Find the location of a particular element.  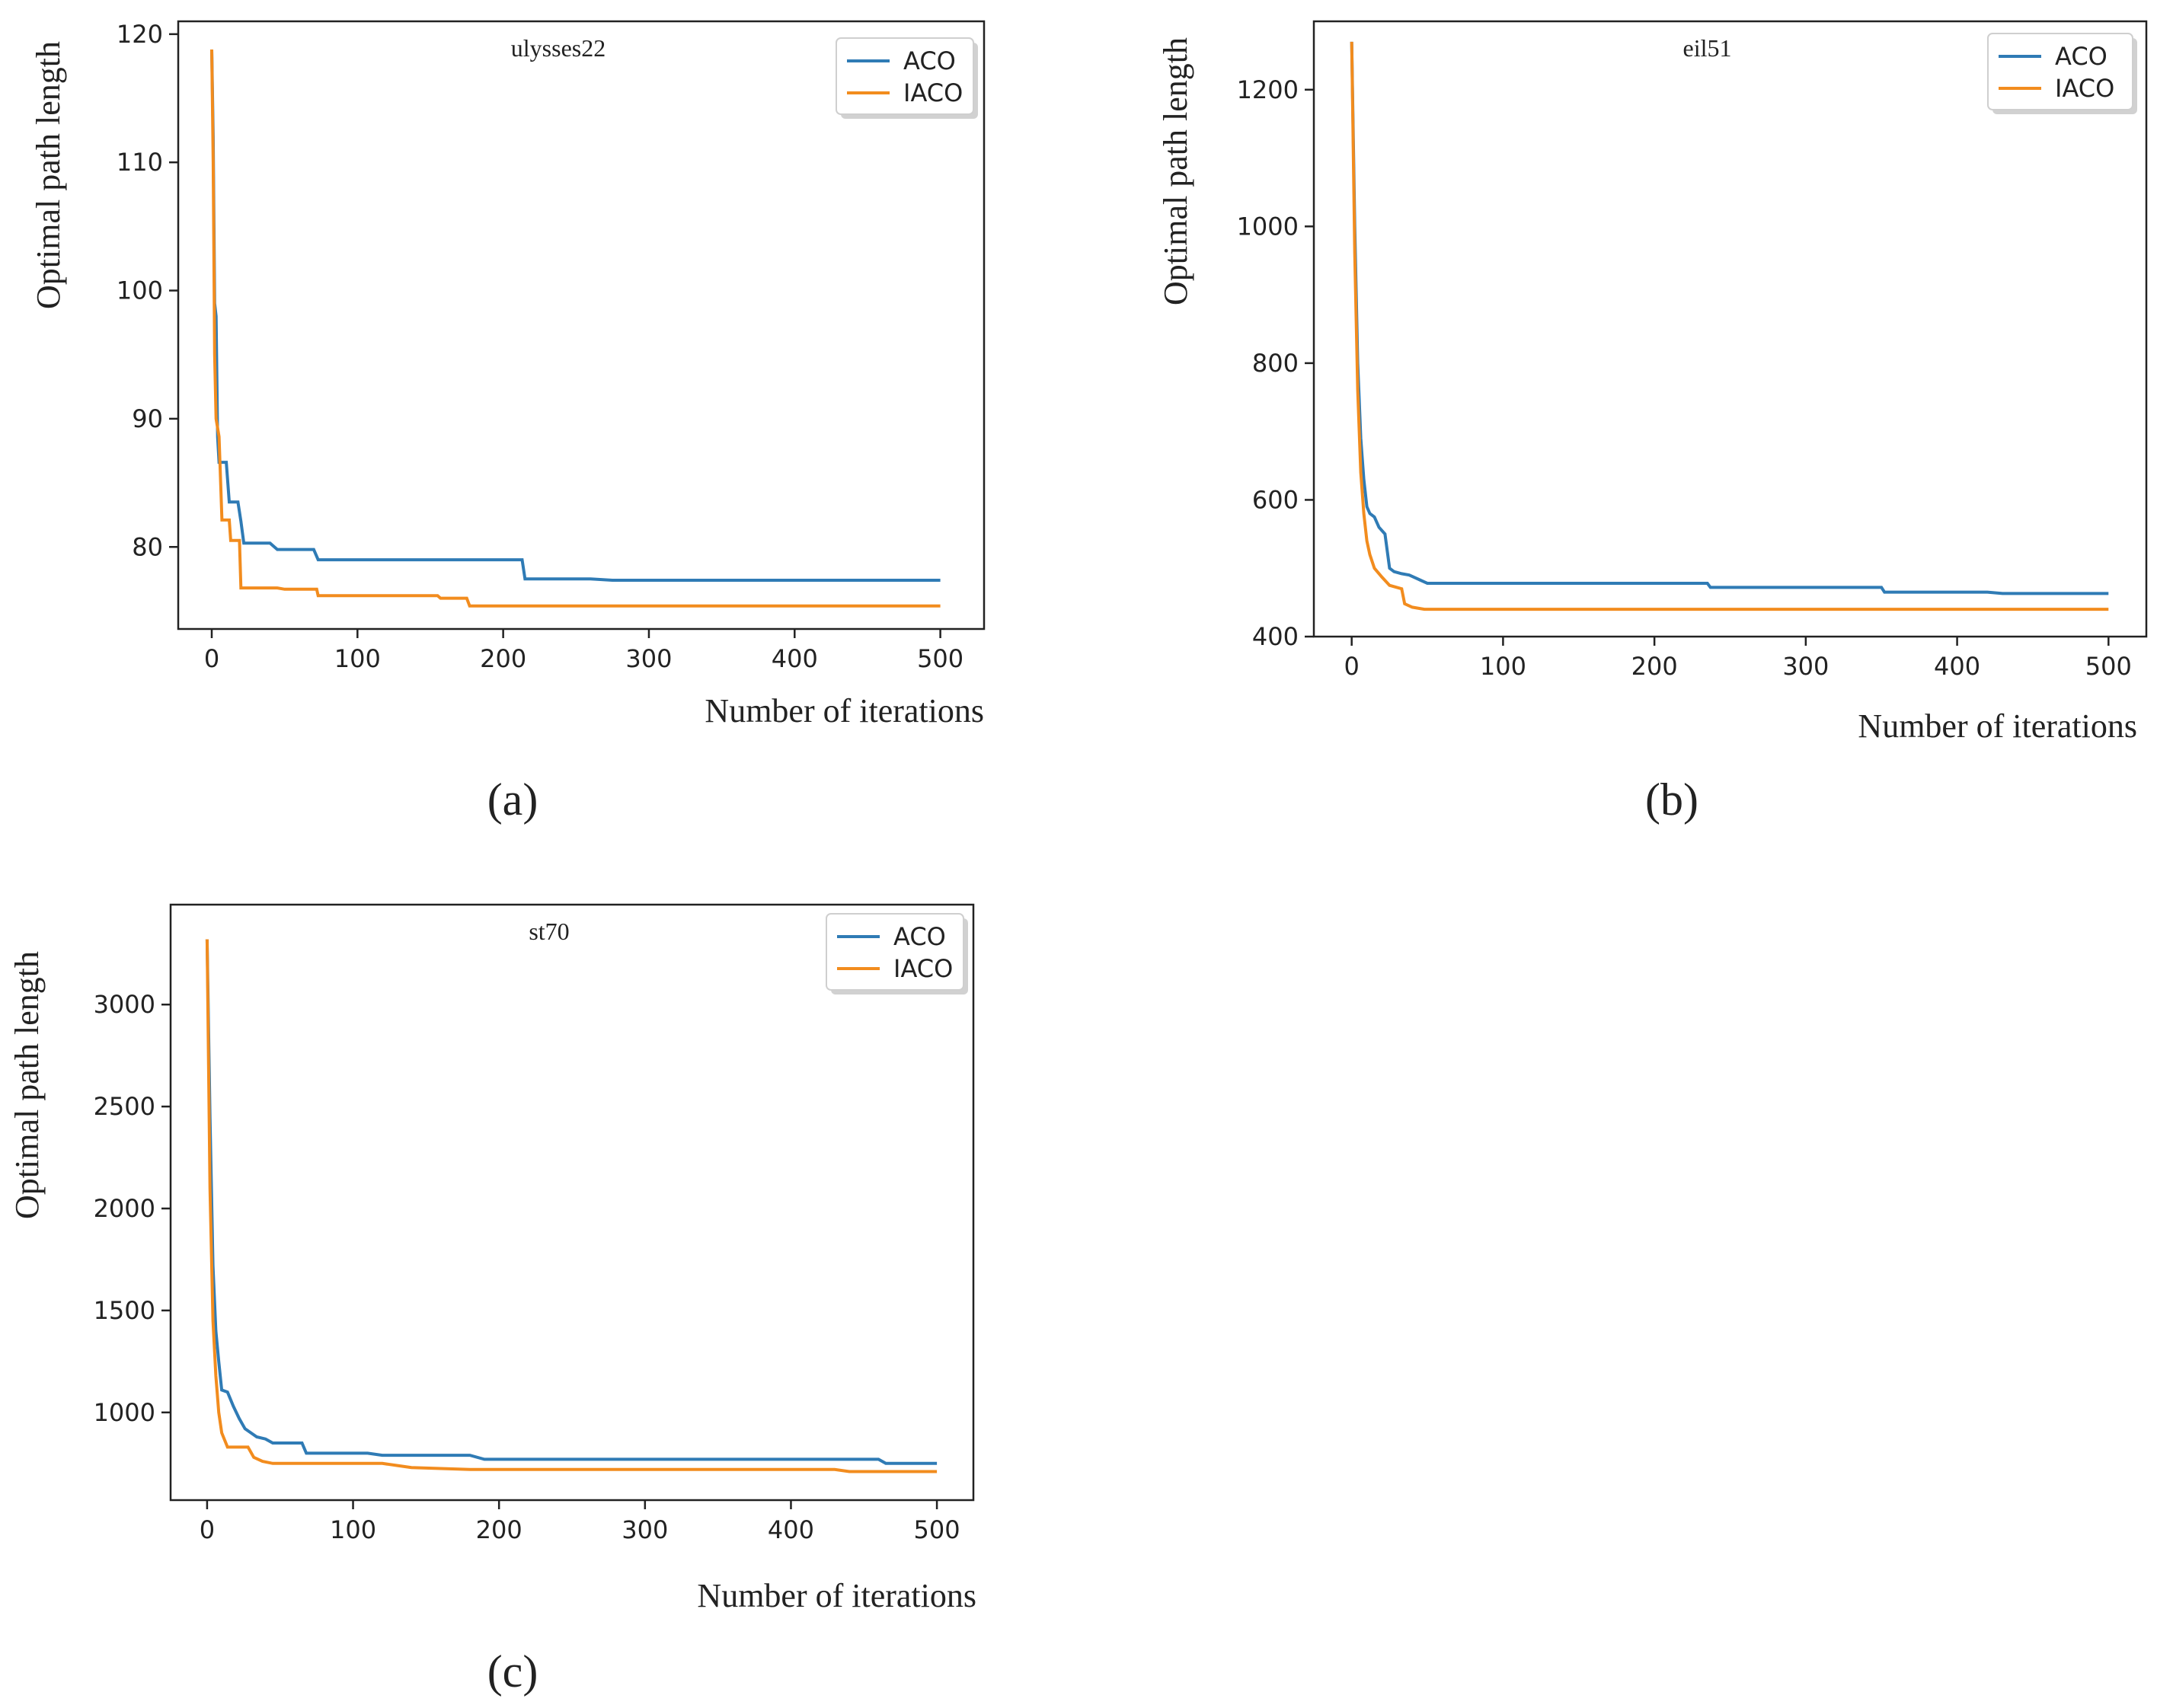

panel-caption: (c) is located at coordinates (512, 1671).